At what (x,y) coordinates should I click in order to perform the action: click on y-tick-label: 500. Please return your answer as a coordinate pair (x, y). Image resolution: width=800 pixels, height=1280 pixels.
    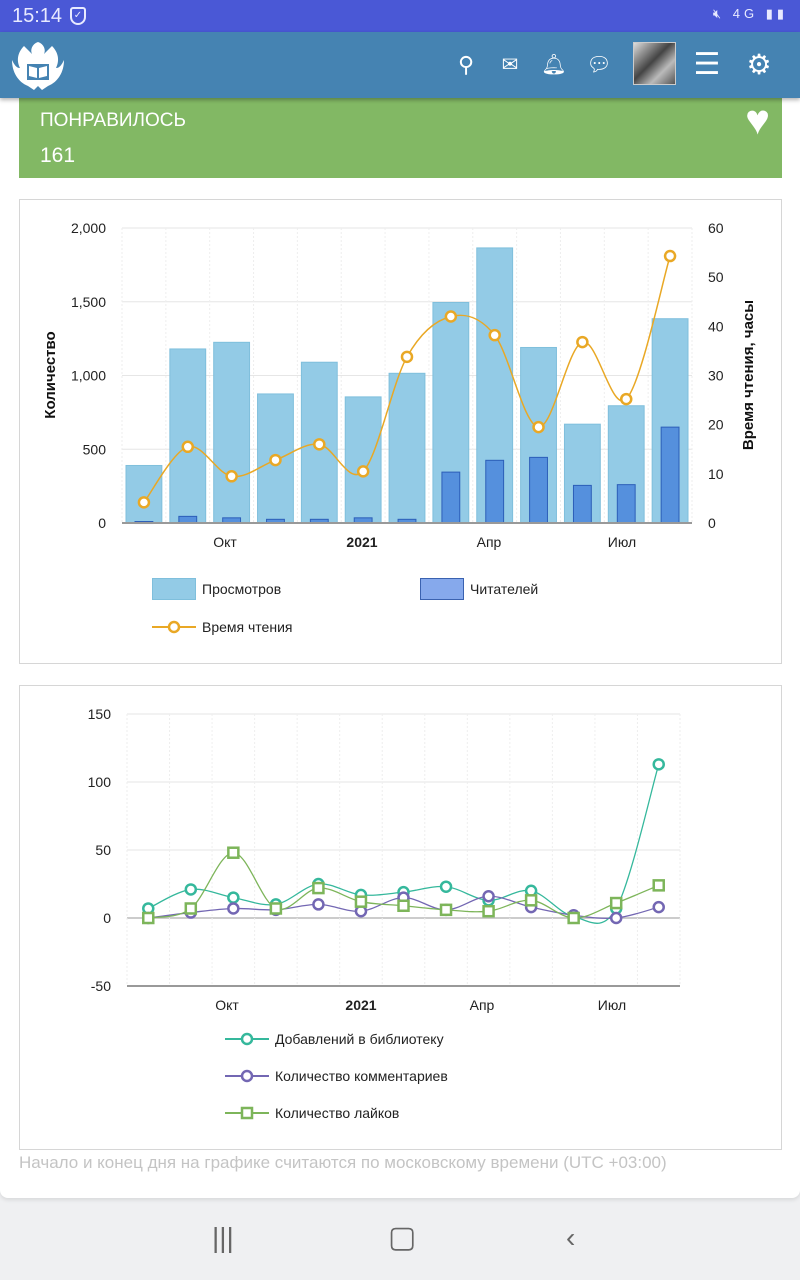
    Looking at the image, I should click on (95, 449).